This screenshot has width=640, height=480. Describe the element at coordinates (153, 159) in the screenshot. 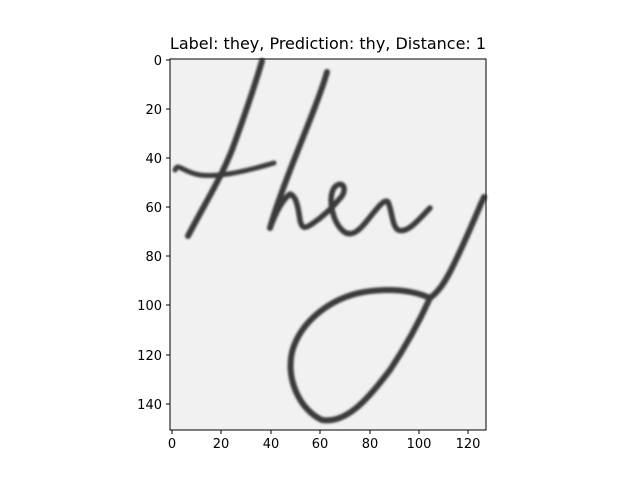

I see `y-tick-label: 40` at that location.